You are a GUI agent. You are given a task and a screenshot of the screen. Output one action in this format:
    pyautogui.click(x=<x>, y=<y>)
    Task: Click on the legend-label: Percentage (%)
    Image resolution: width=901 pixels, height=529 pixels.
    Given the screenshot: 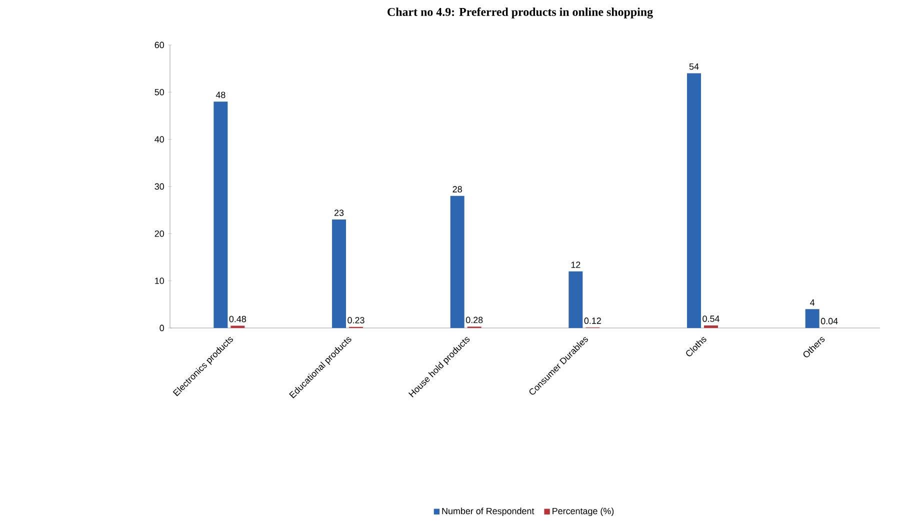 What is the action you would take?
    pyautogui.click(x=583, y=512)
    